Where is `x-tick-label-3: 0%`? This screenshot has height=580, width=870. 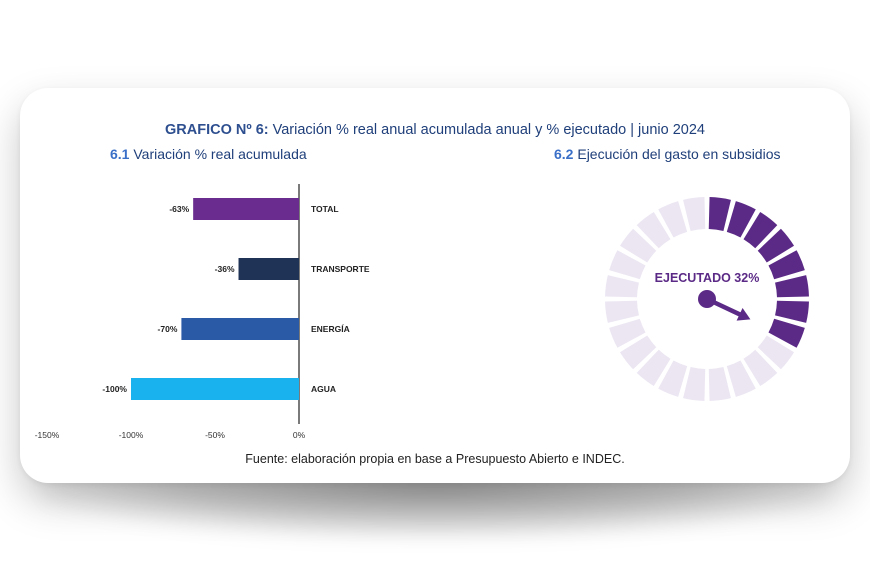 x-tick-label-3: 0% is located at coordinates (299, 435).